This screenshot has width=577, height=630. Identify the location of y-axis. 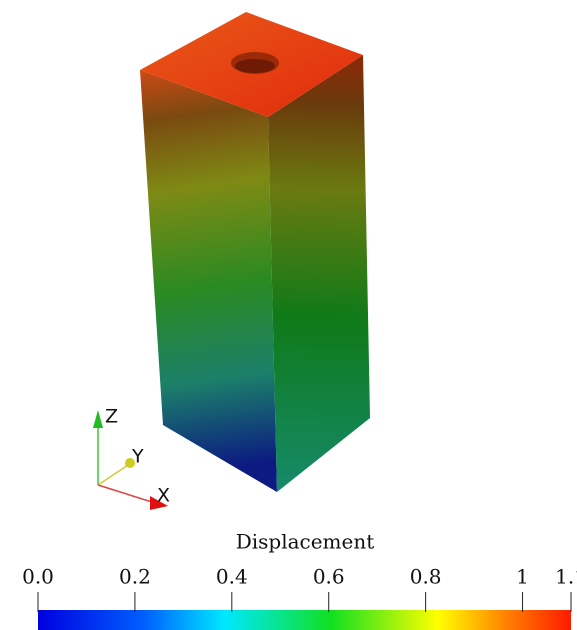
(113, 475).